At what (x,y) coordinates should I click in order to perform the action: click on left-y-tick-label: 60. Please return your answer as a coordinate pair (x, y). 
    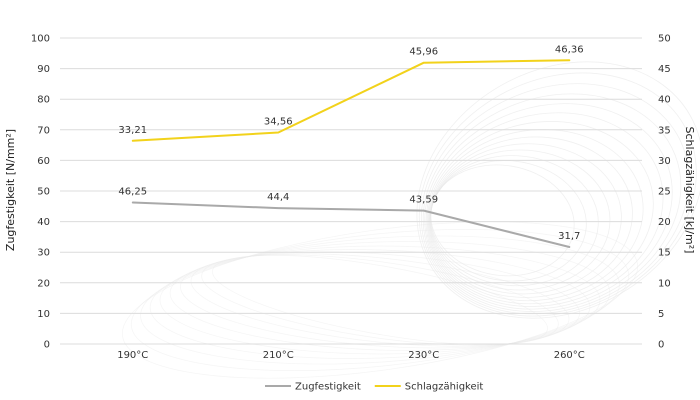
    Looking at the image, I should click on (43, 161).